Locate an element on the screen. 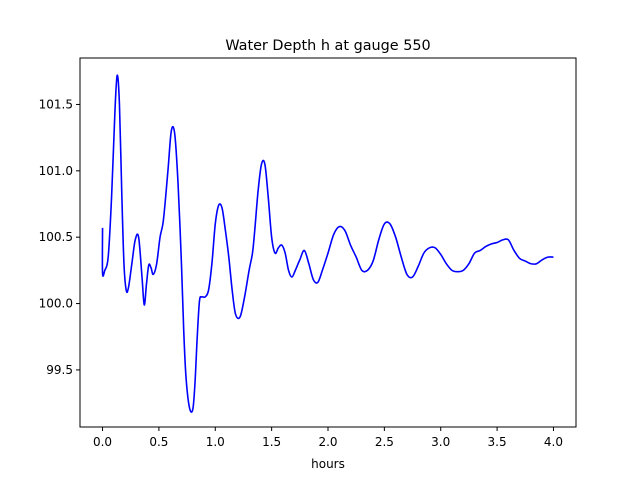 This screenshot has height=480, width=640. x-tick-label: 0.5 is located at coordinates (158, 442).